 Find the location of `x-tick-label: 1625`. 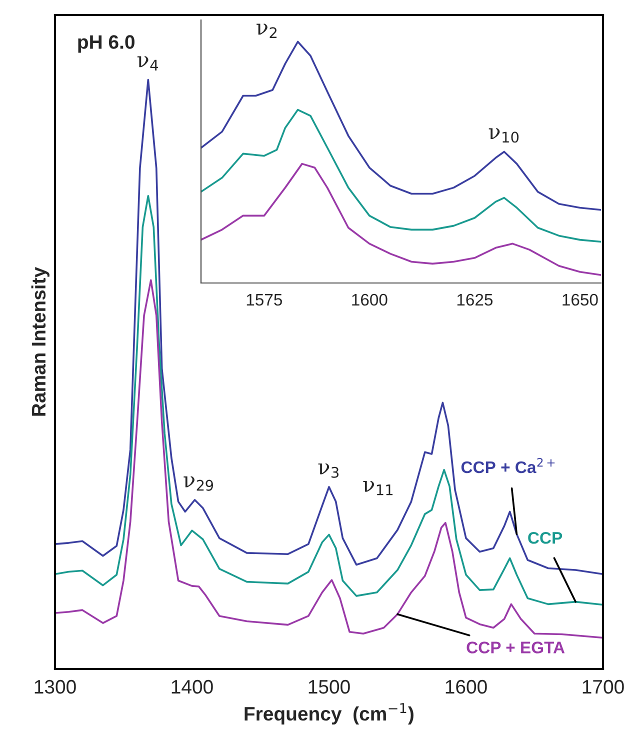

x-tick-label: 1625 is located at coordinates (475, 300).